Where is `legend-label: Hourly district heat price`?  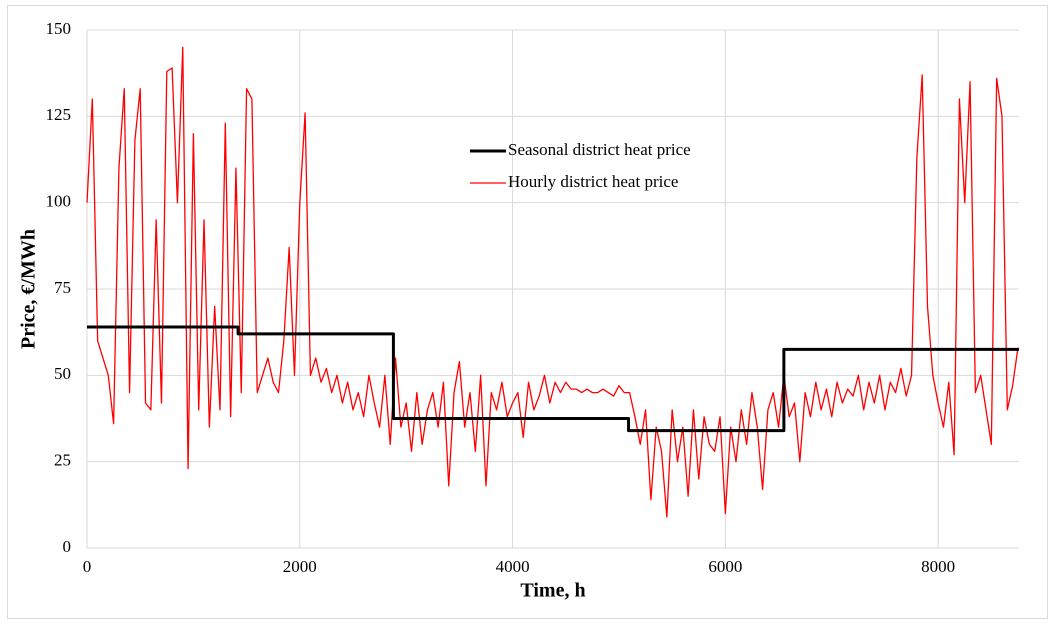 legend-label: Hourly district heat price is located at coordinates (593, 181).